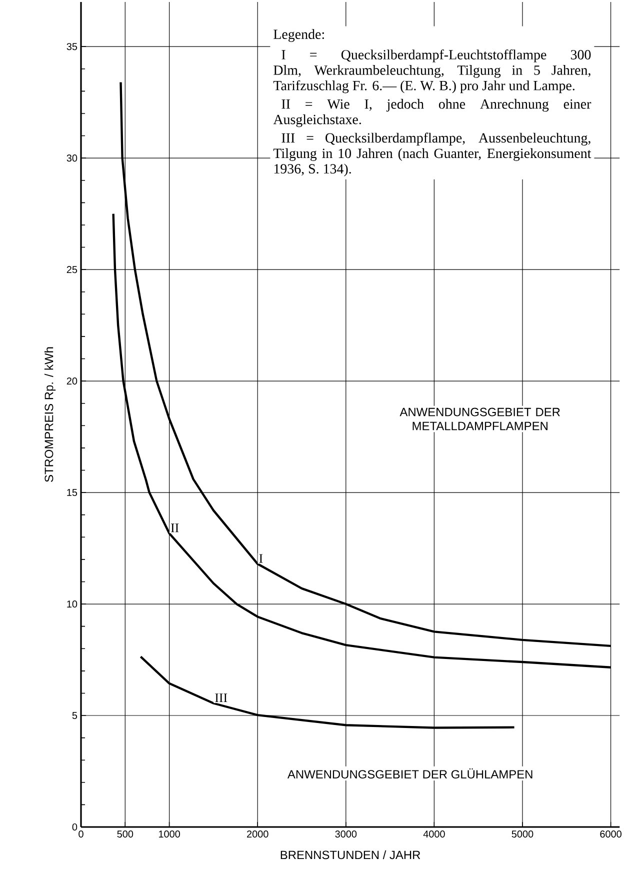 This screenshot has width=631, height=888. What do you see at coordinates (81, 834) in the screenshot?
I see `x-tick-label: 0` at bounding box center [81, 834].